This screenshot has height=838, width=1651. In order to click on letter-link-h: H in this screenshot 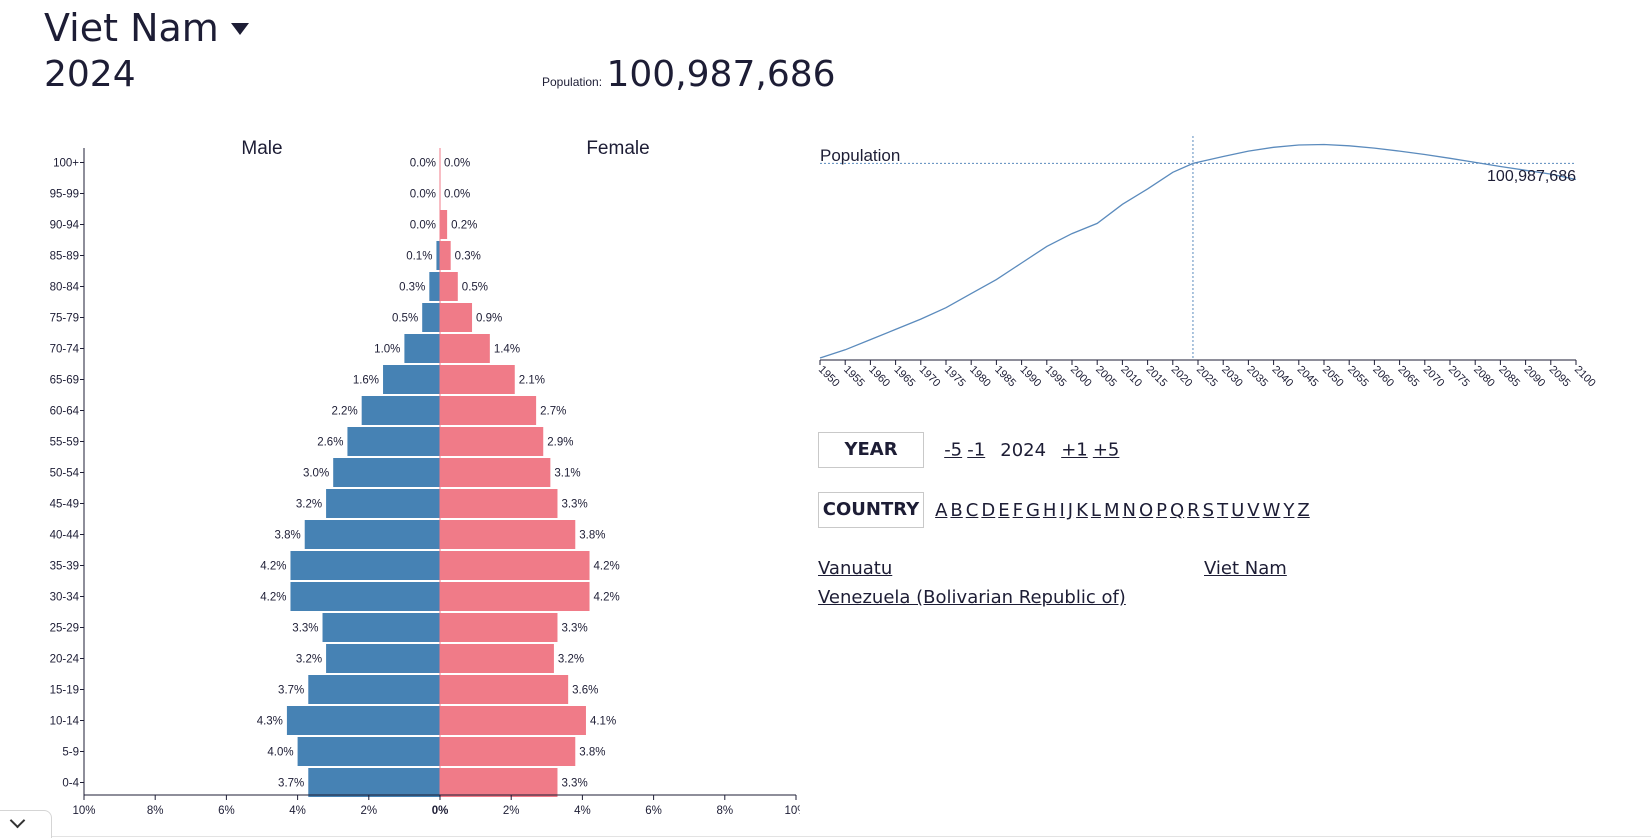, I will do `click(1049, 510)`.